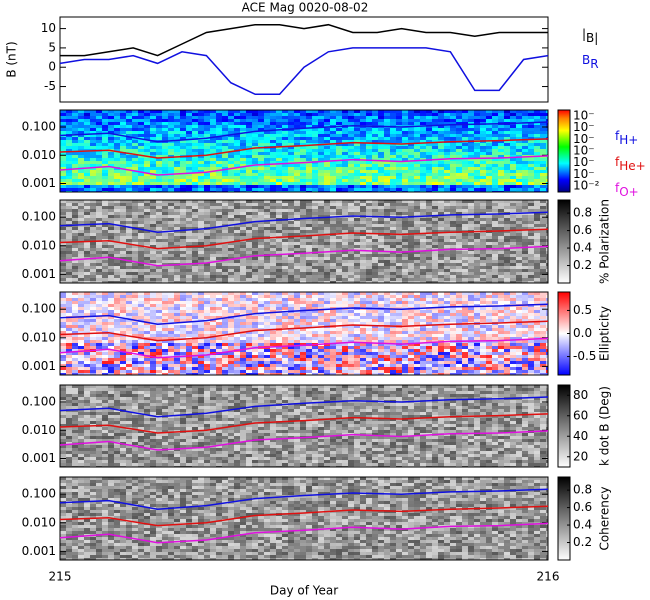  I want to click on colorbar-tick-label: 0.2, so click(582, 265).